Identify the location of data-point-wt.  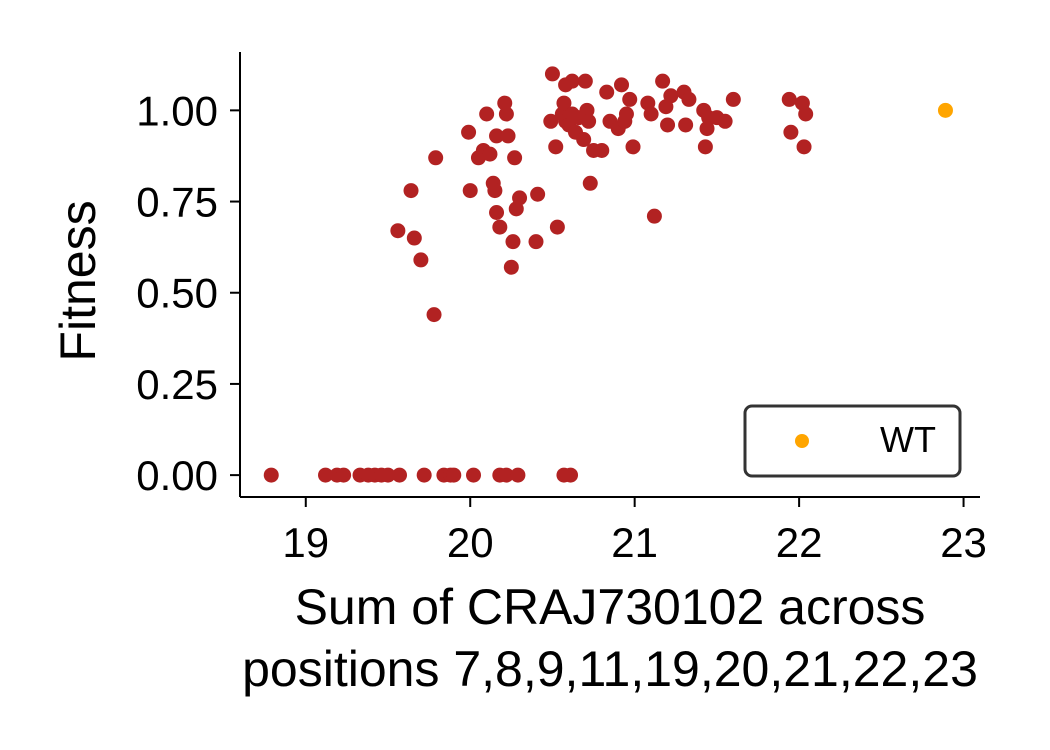
(945, 110).